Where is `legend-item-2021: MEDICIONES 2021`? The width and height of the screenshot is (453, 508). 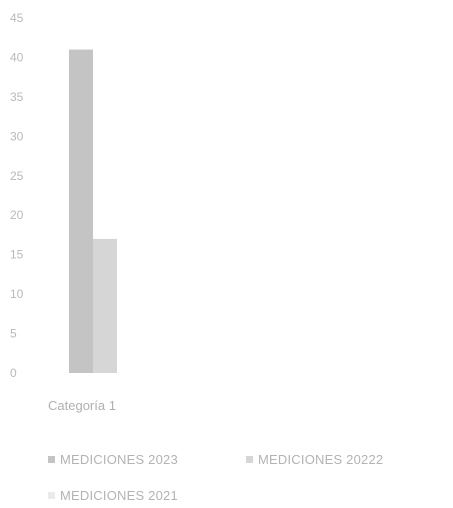 legend-item-2021: MEDICIONES 2021 is located at coordinates (113, 495).